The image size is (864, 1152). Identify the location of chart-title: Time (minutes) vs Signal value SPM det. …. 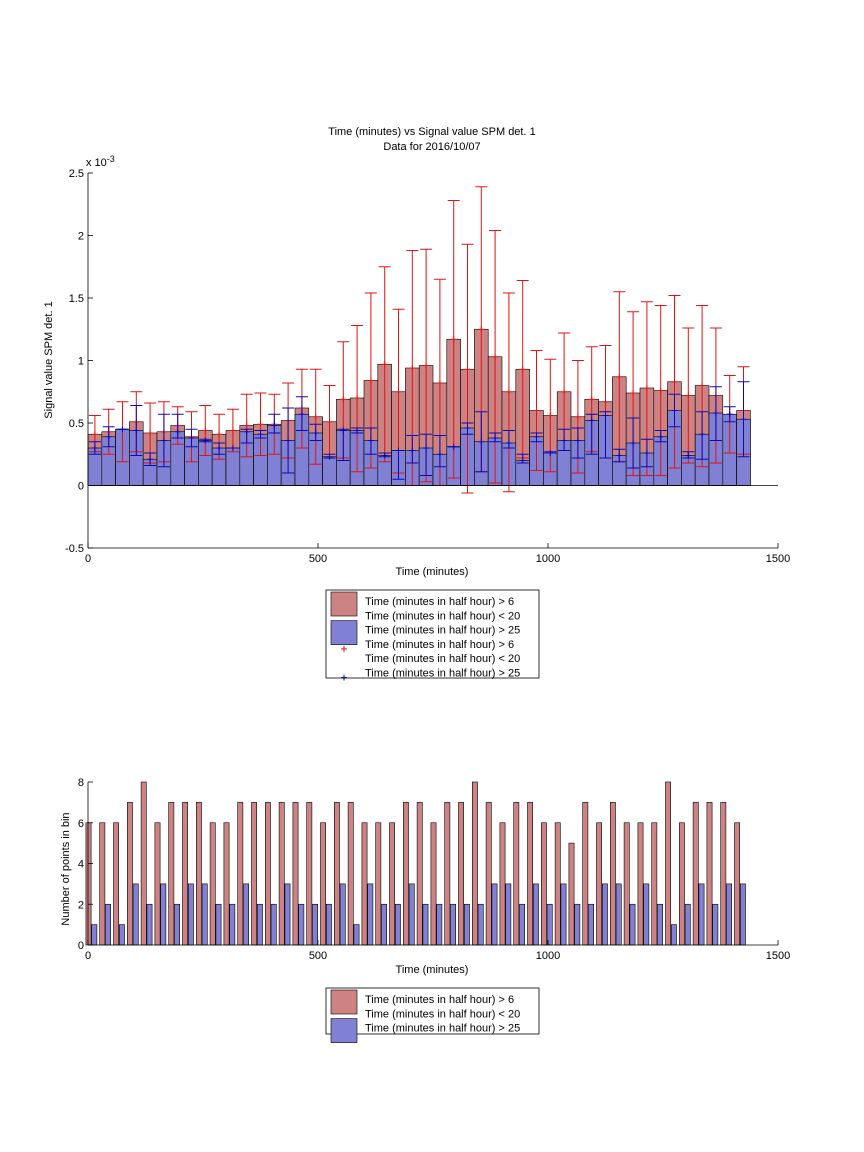
(431, 132).